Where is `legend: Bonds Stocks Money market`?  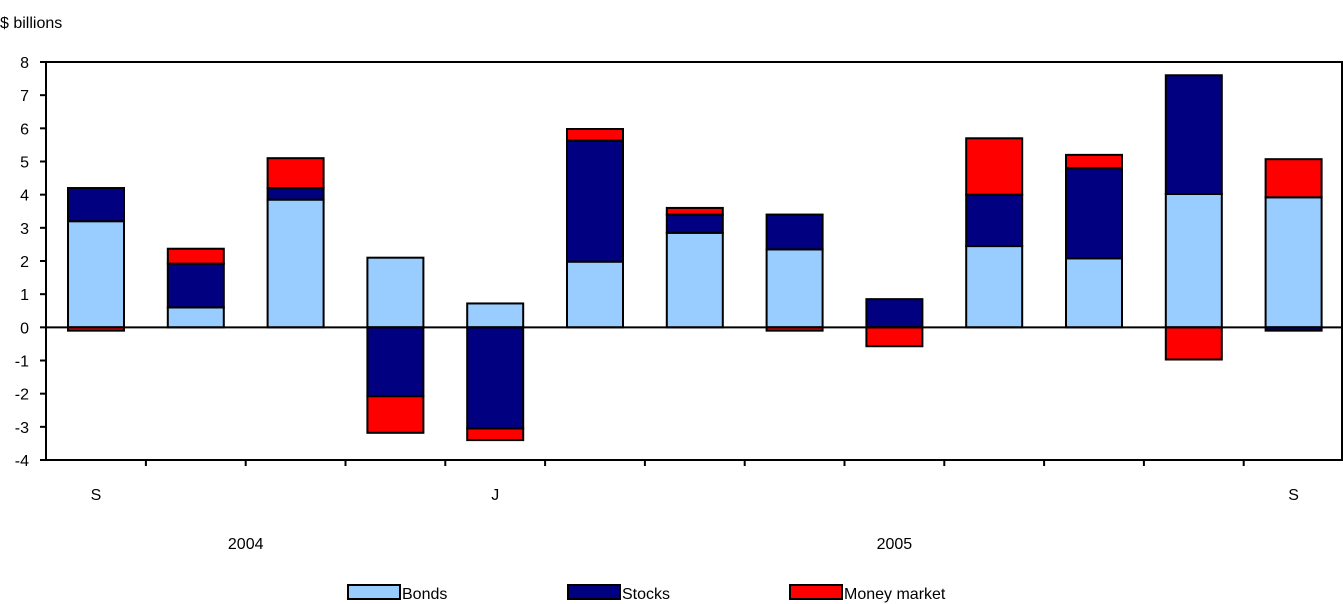 legend: Bonds Stocks Money market is located at coordinates (646, 593).